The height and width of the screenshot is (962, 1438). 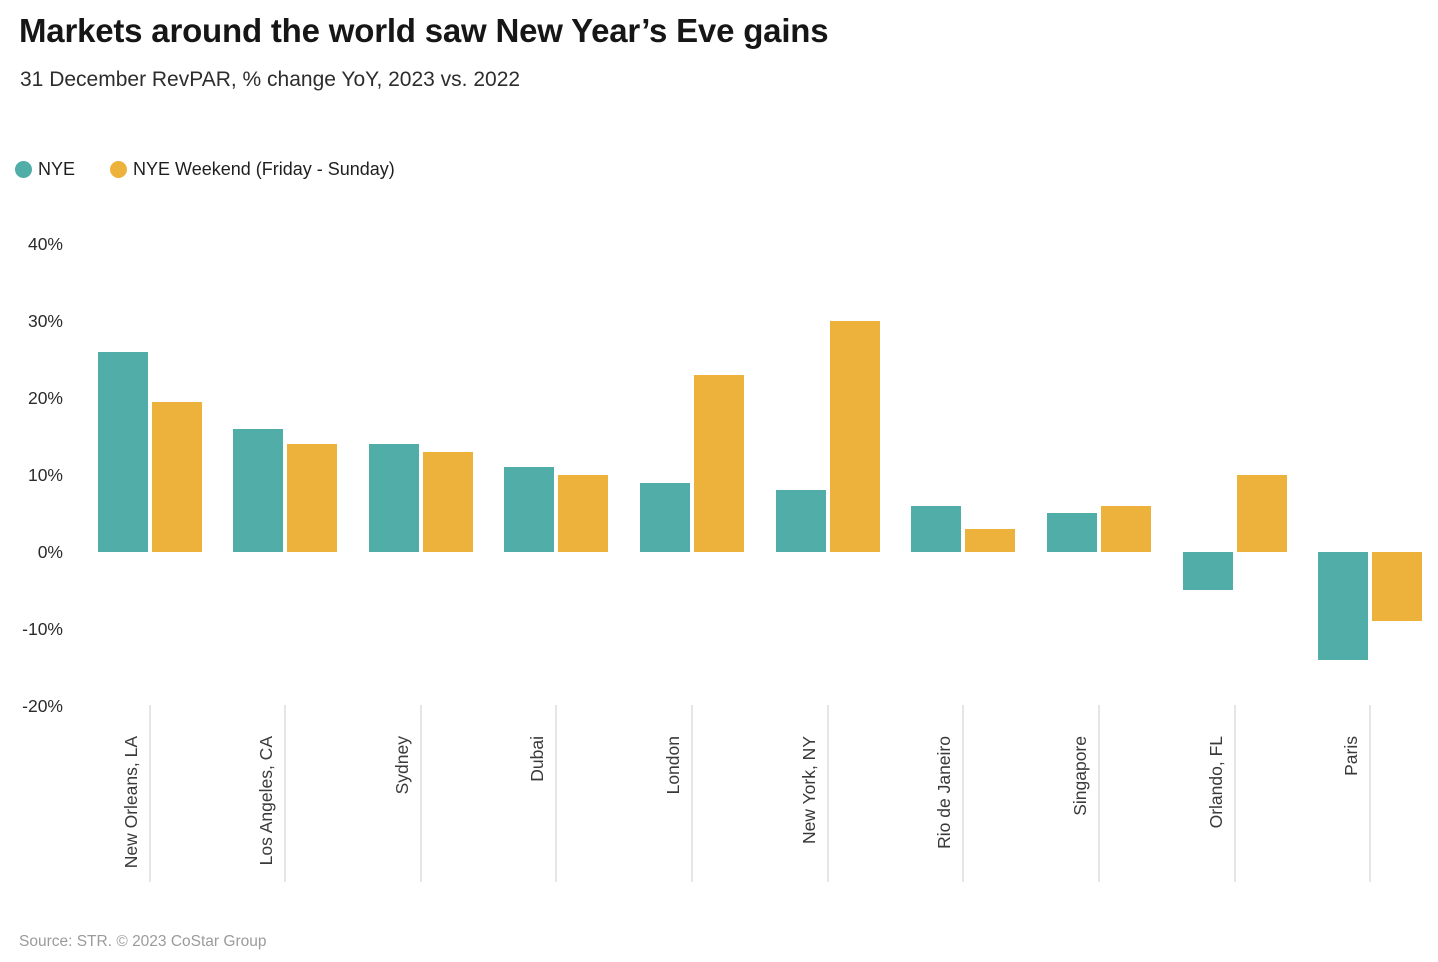 I want to click on nye-weekend-swatch-icon, so click(x=119, y=169).